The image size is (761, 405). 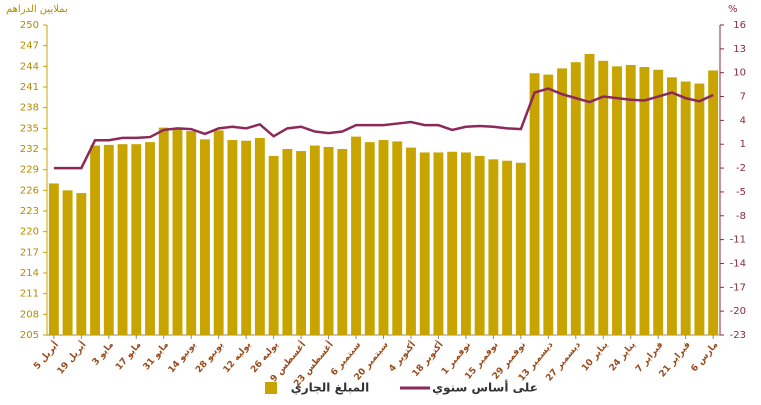 I want to click on y-tick-label: 229, so click(x=29, y=170).